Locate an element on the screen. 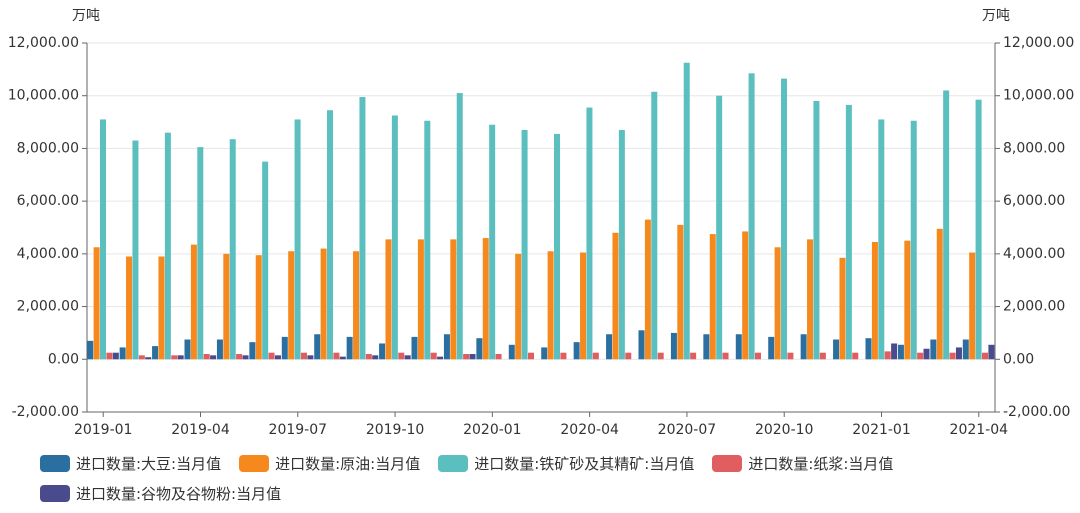 The width and height of the screenshot is (1080, 513). legend-item: 进口数量:大豆:当月值 is located at coordinates (130, 463).